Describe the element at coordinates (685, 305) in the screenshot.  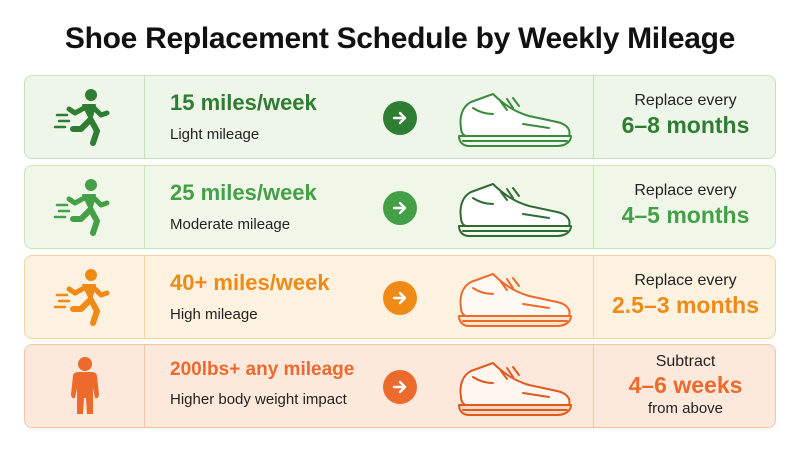
I see `result-value: 2.5–3 months` at that location.